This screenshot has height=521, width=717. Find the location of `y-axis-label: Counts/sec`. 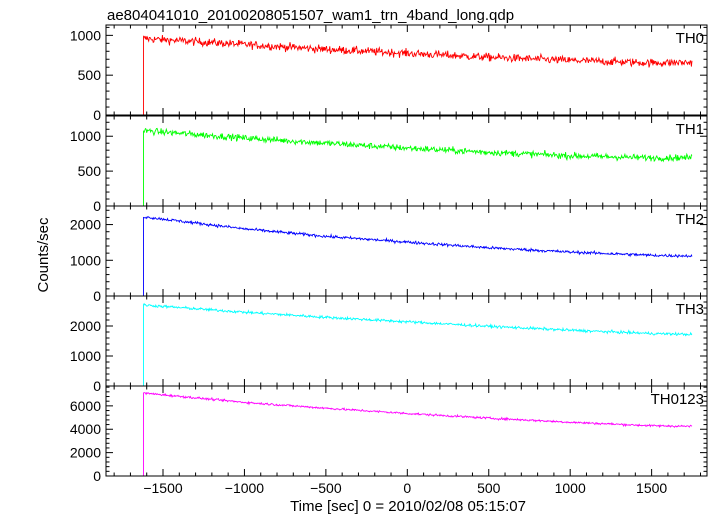

y-axis-label: Counts/sec is located at coordinates (43, 255).